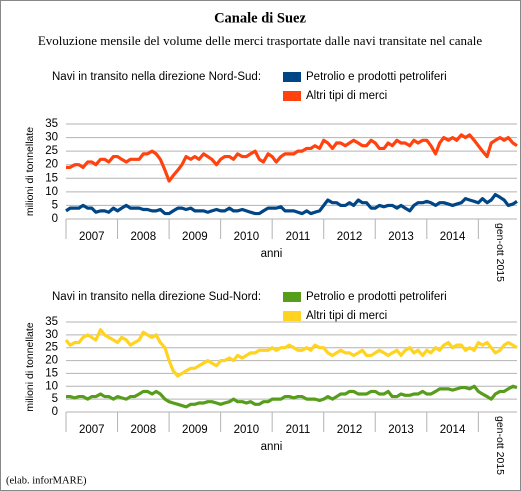 The width and height of the screenshot is (521, 491). What do you see at coordinates (46, 480) in the screenshot?
I see `source: (elab. inforMARE)` at bounding box center [46, 480].